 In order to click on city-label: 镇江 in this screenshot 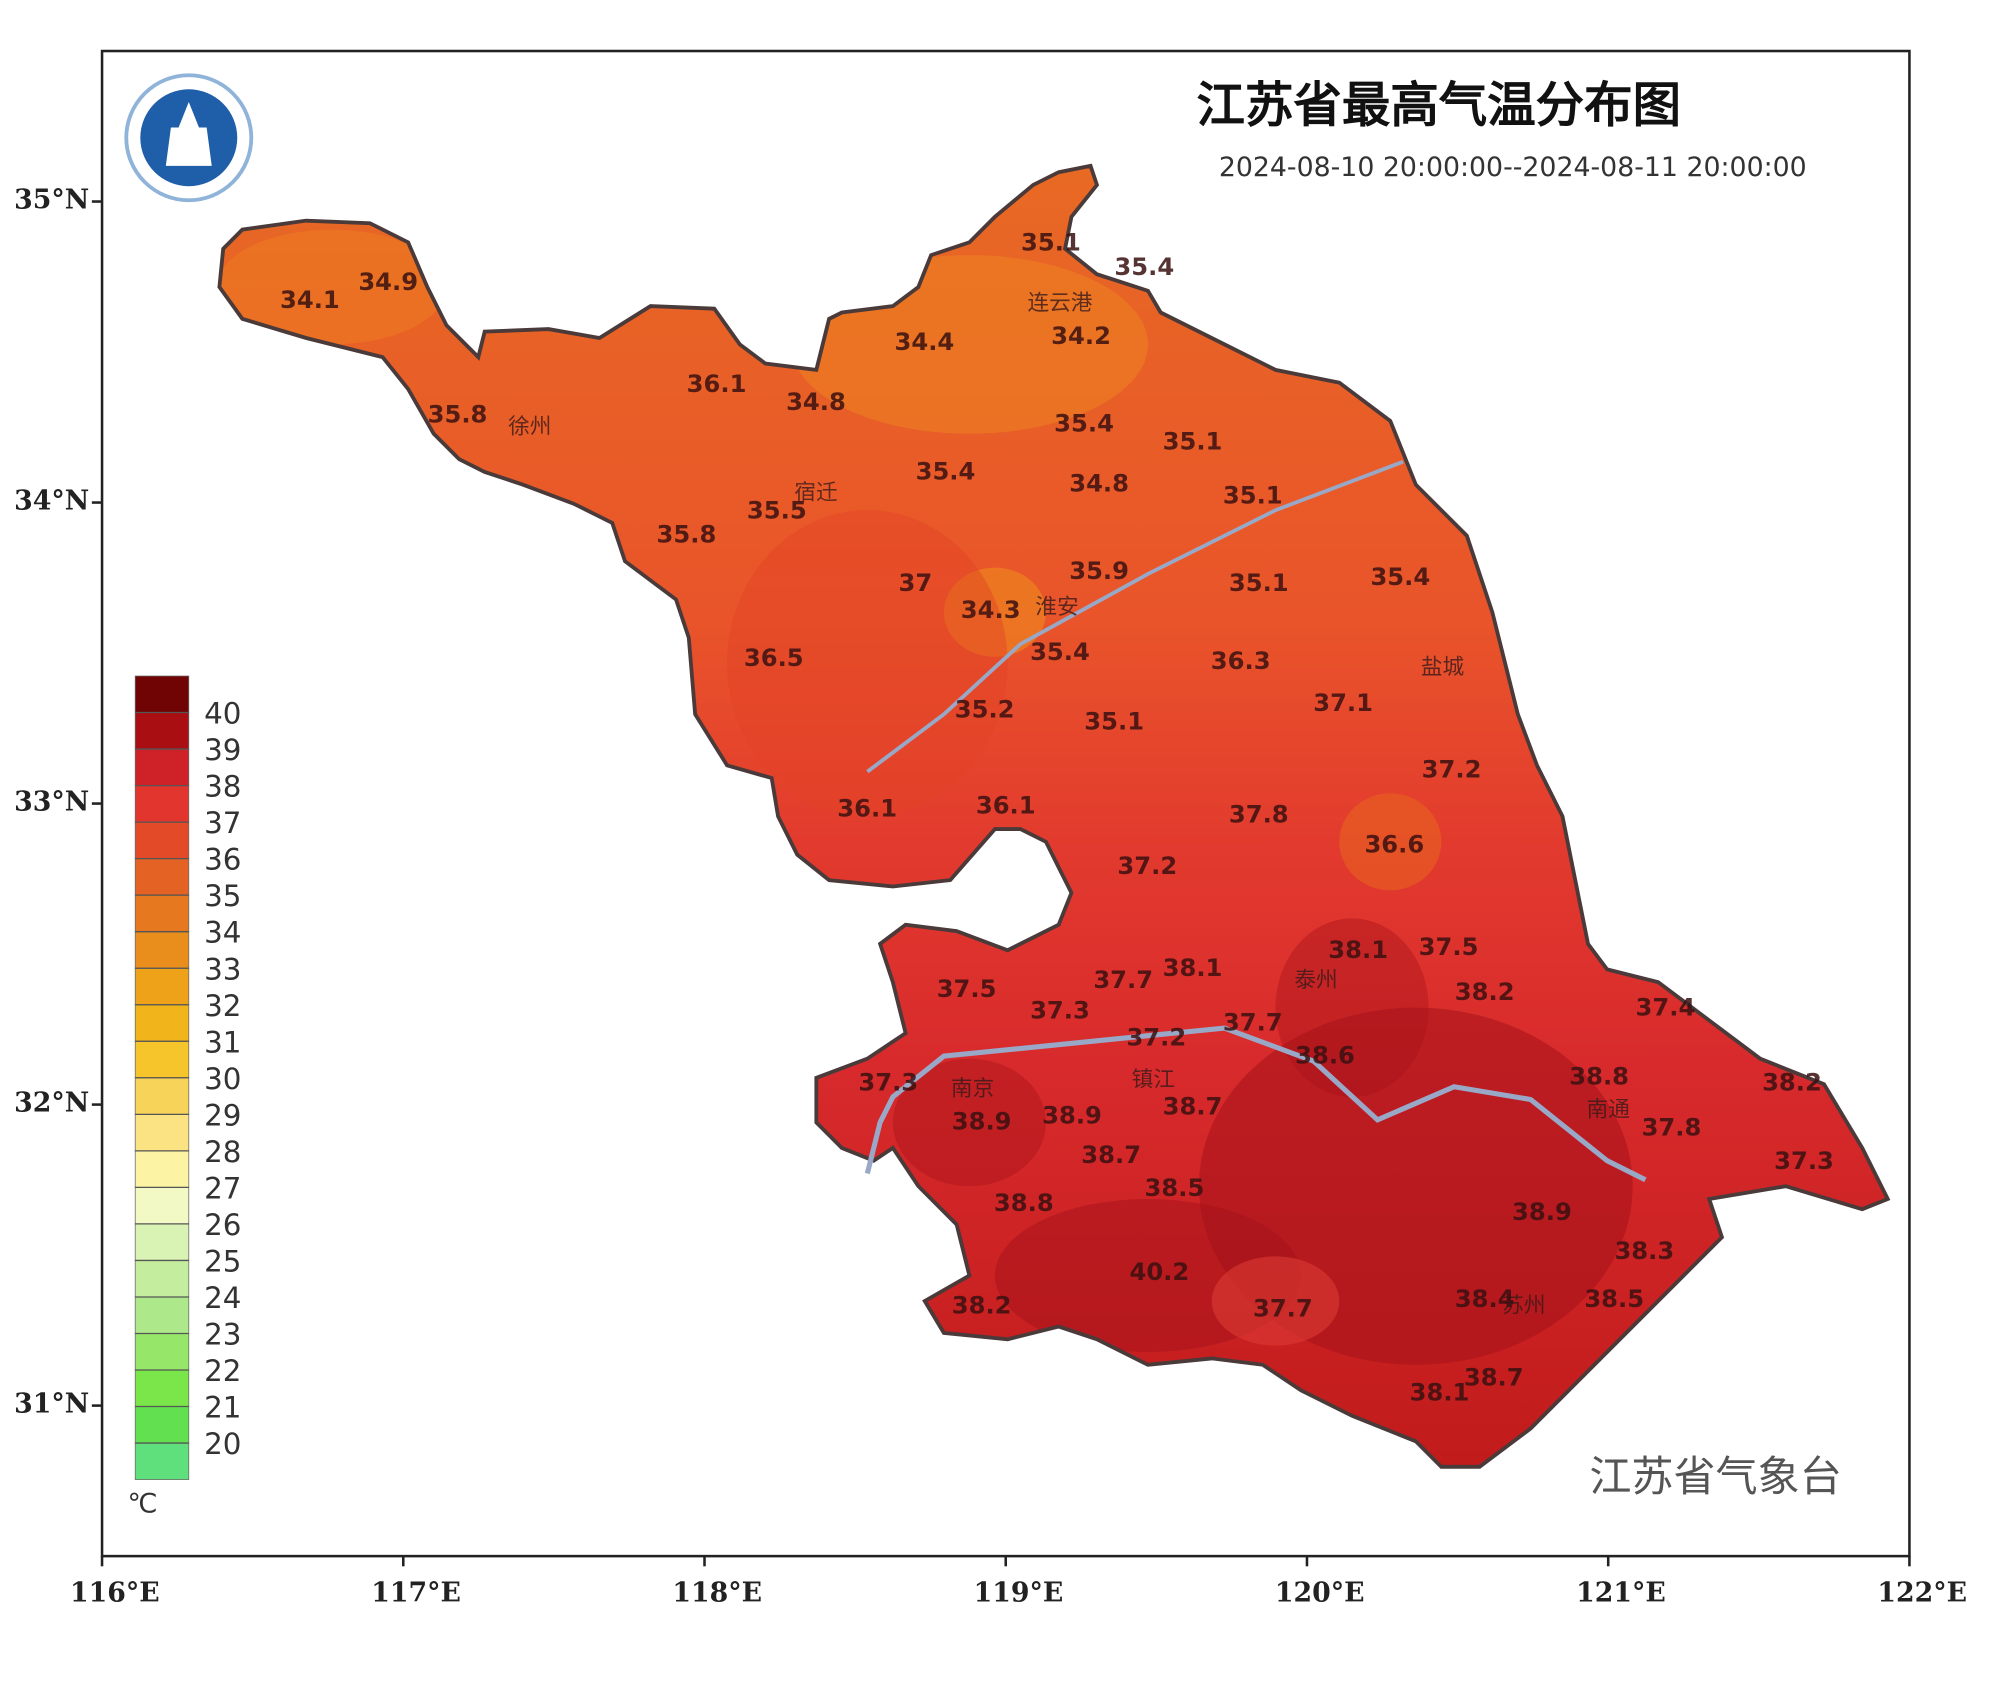, I will do `click(1153, 1080)`.